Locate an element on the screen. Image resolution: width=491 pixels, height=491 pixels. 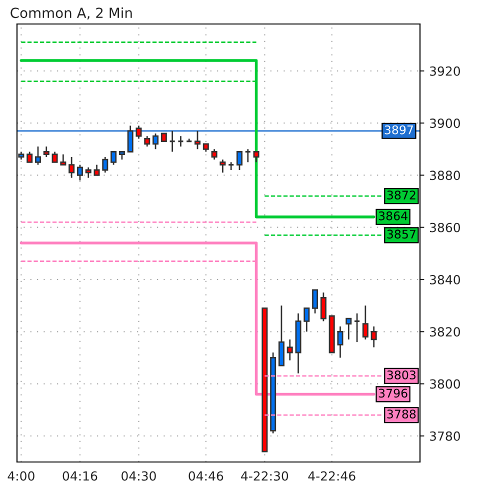
chart-title: Common A, 2 Min is located at coordinates (71, 13).